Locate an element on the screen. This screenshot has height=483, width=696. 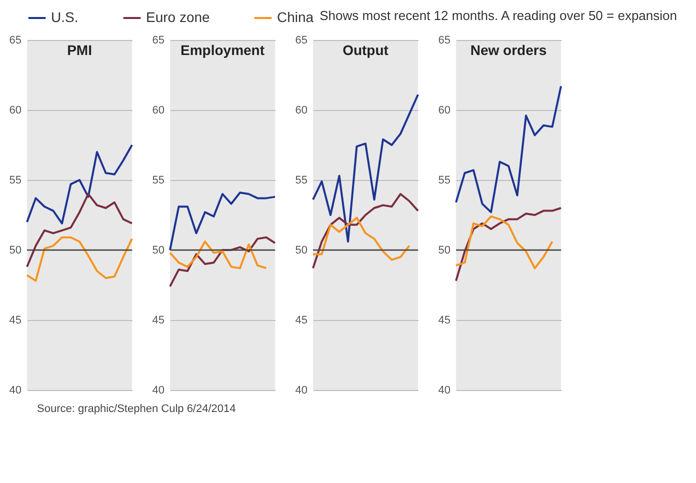
legend-label: U.S. is located at coordinates (64, 17).